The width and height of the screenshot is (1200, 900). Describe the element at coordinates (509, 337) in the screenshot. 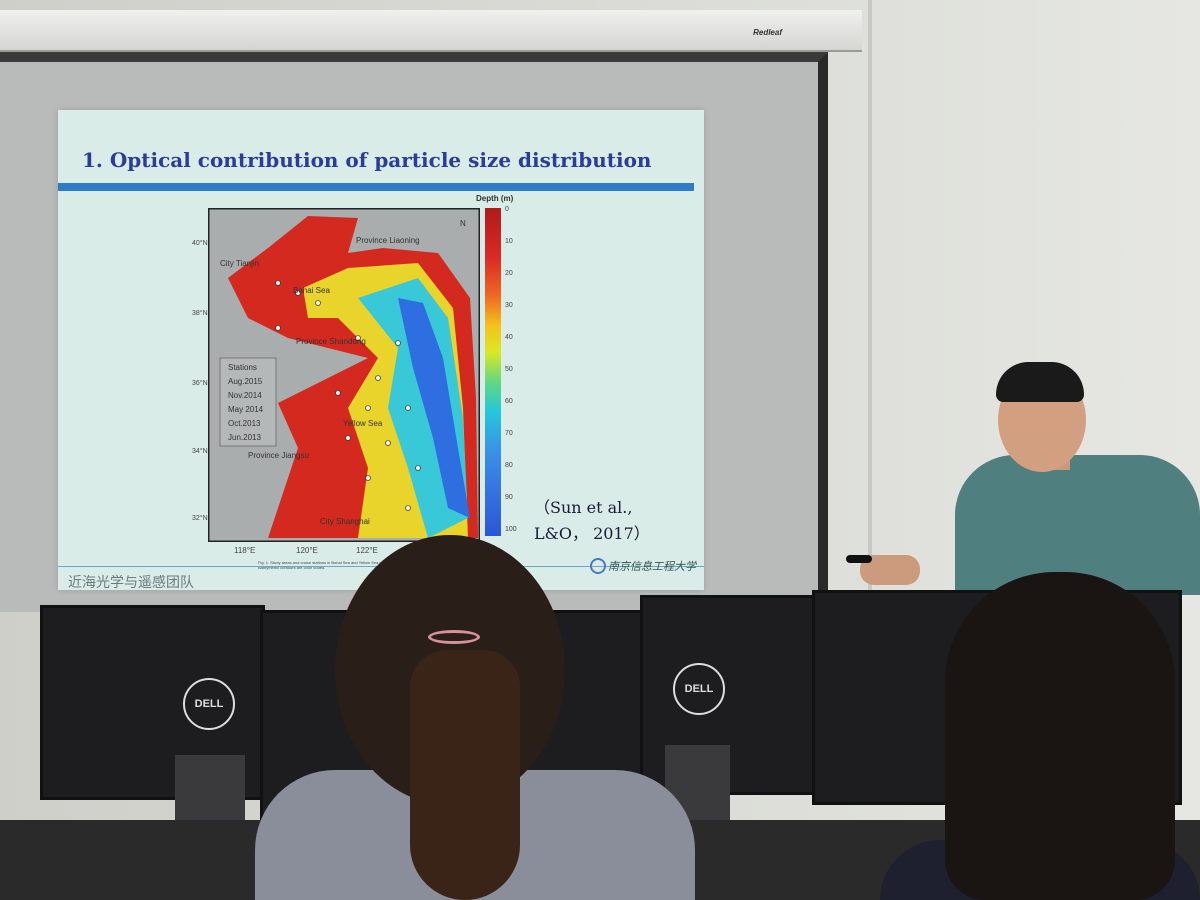

I see `colorbar-tick: 40` at that location.